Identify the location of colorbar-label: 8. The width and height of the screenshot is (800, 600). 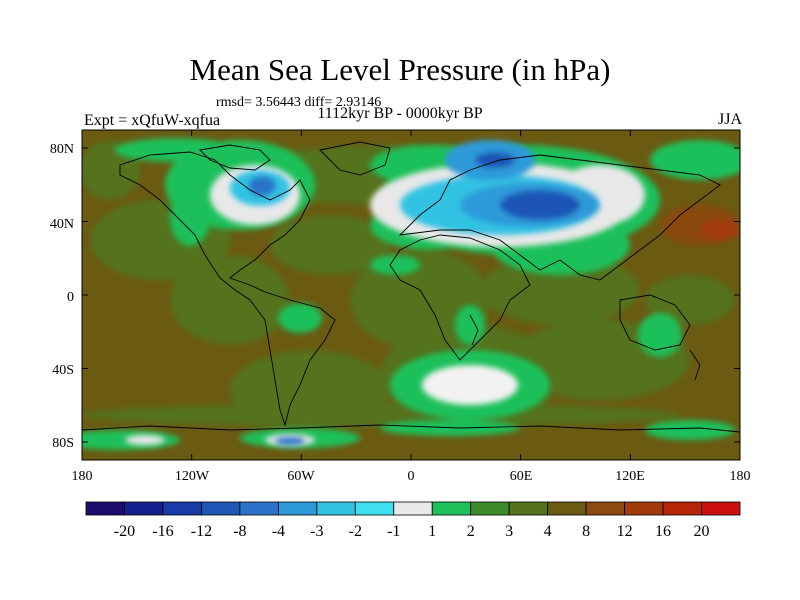
(586, 531).